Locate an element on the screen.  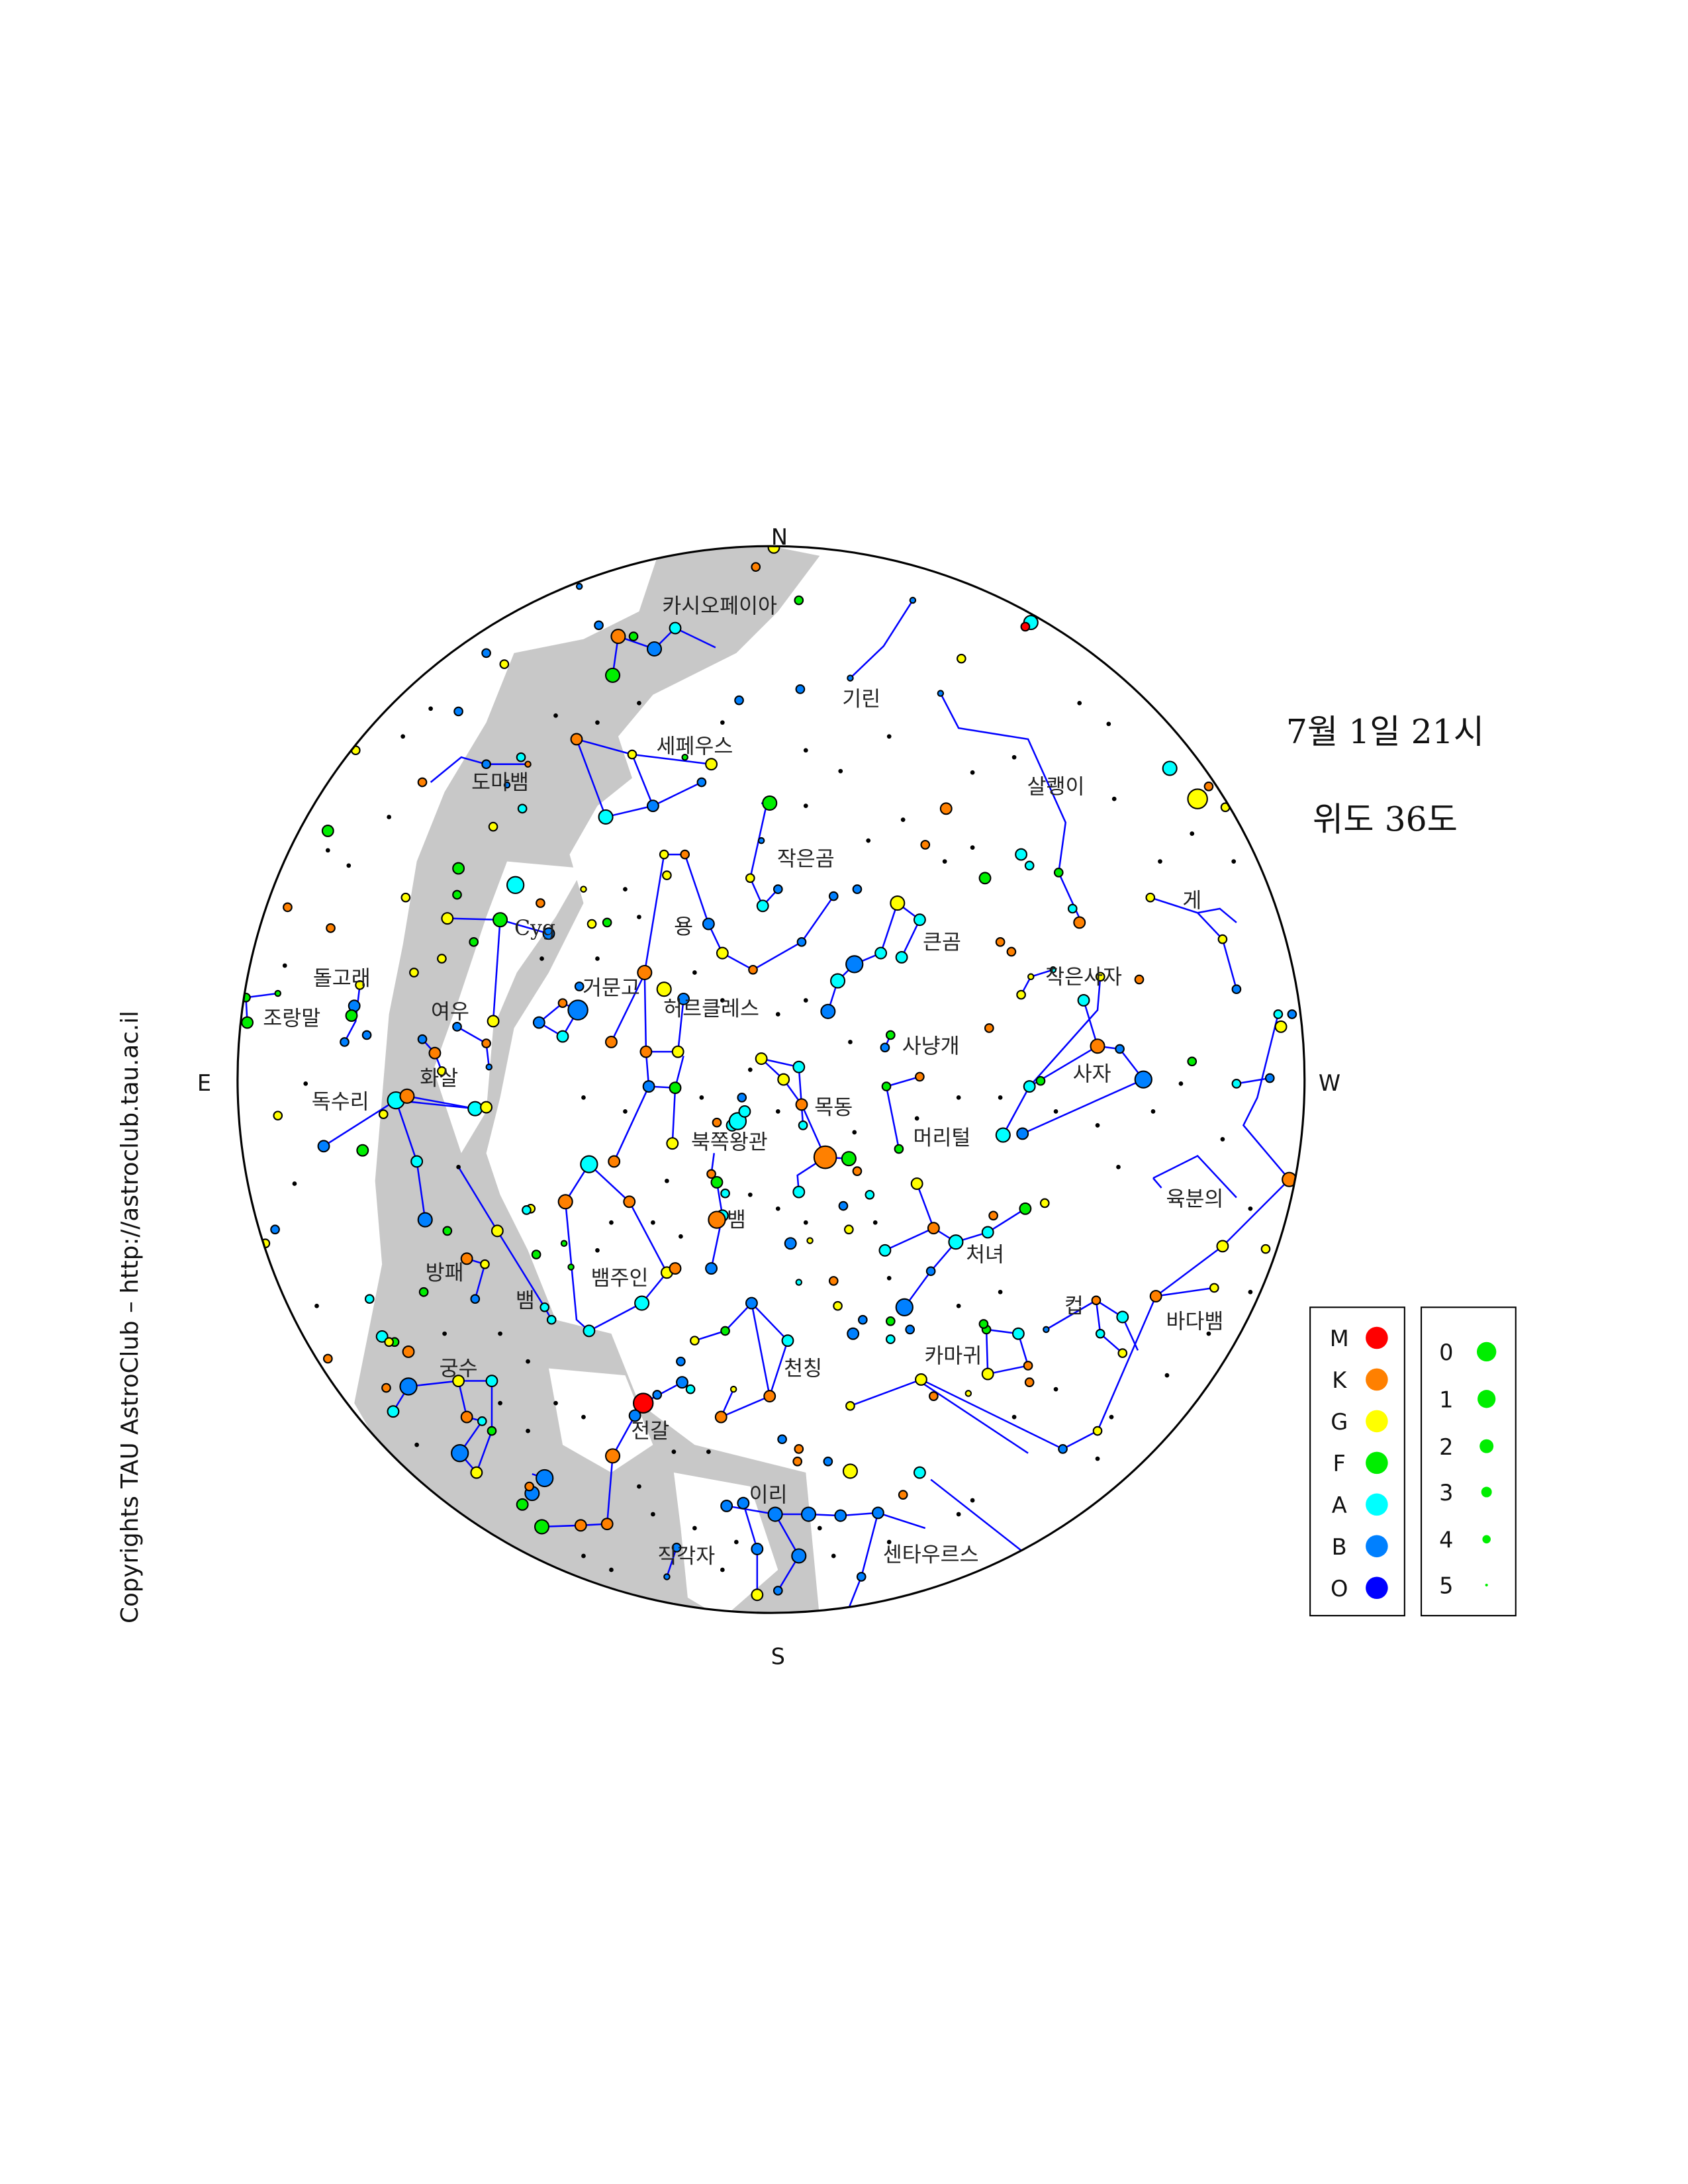
constellation-label: 게 is located at coordinates (1191, 901).